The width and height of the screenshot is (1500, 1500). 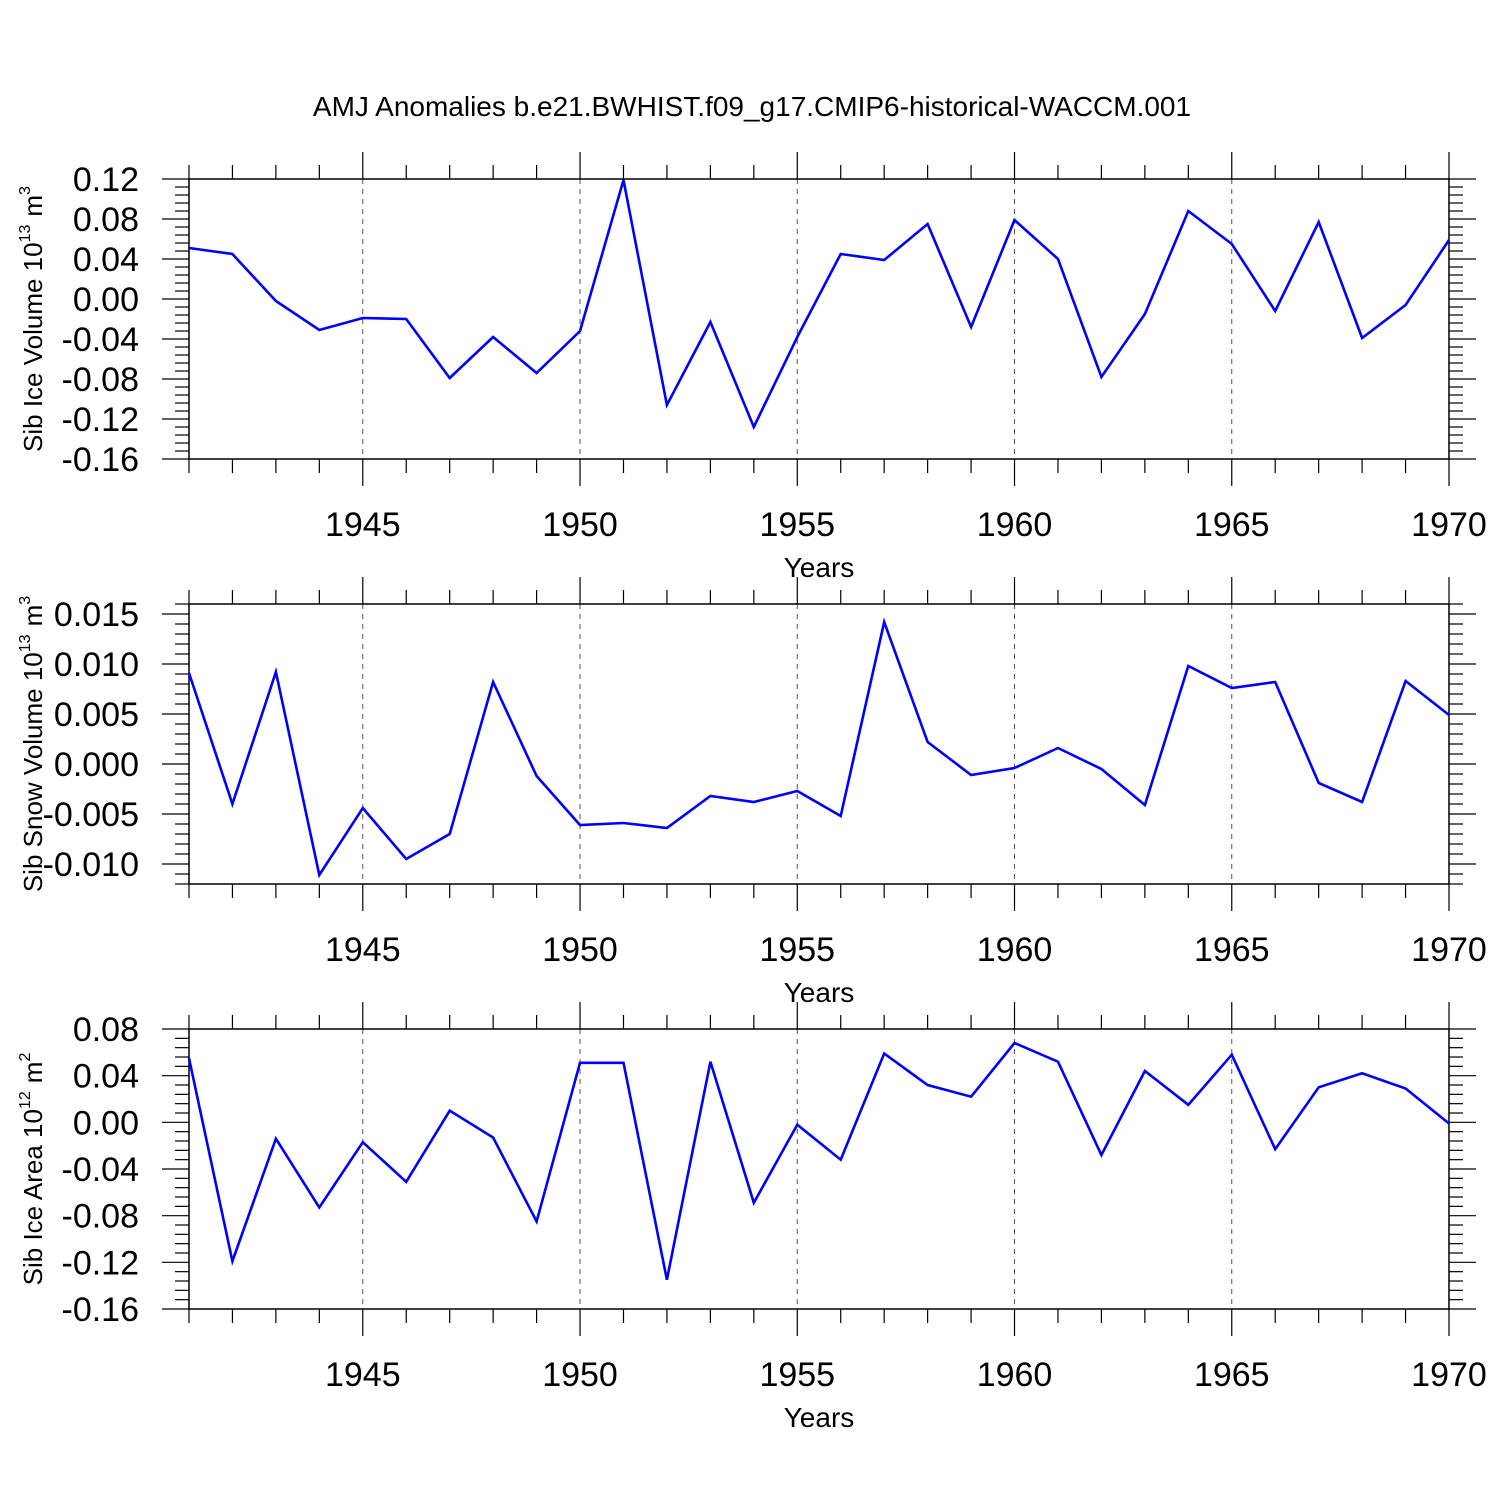 I want to click on y-axis-label: Sib Snow Volume 1013 m3, so click(x=32, y=744).